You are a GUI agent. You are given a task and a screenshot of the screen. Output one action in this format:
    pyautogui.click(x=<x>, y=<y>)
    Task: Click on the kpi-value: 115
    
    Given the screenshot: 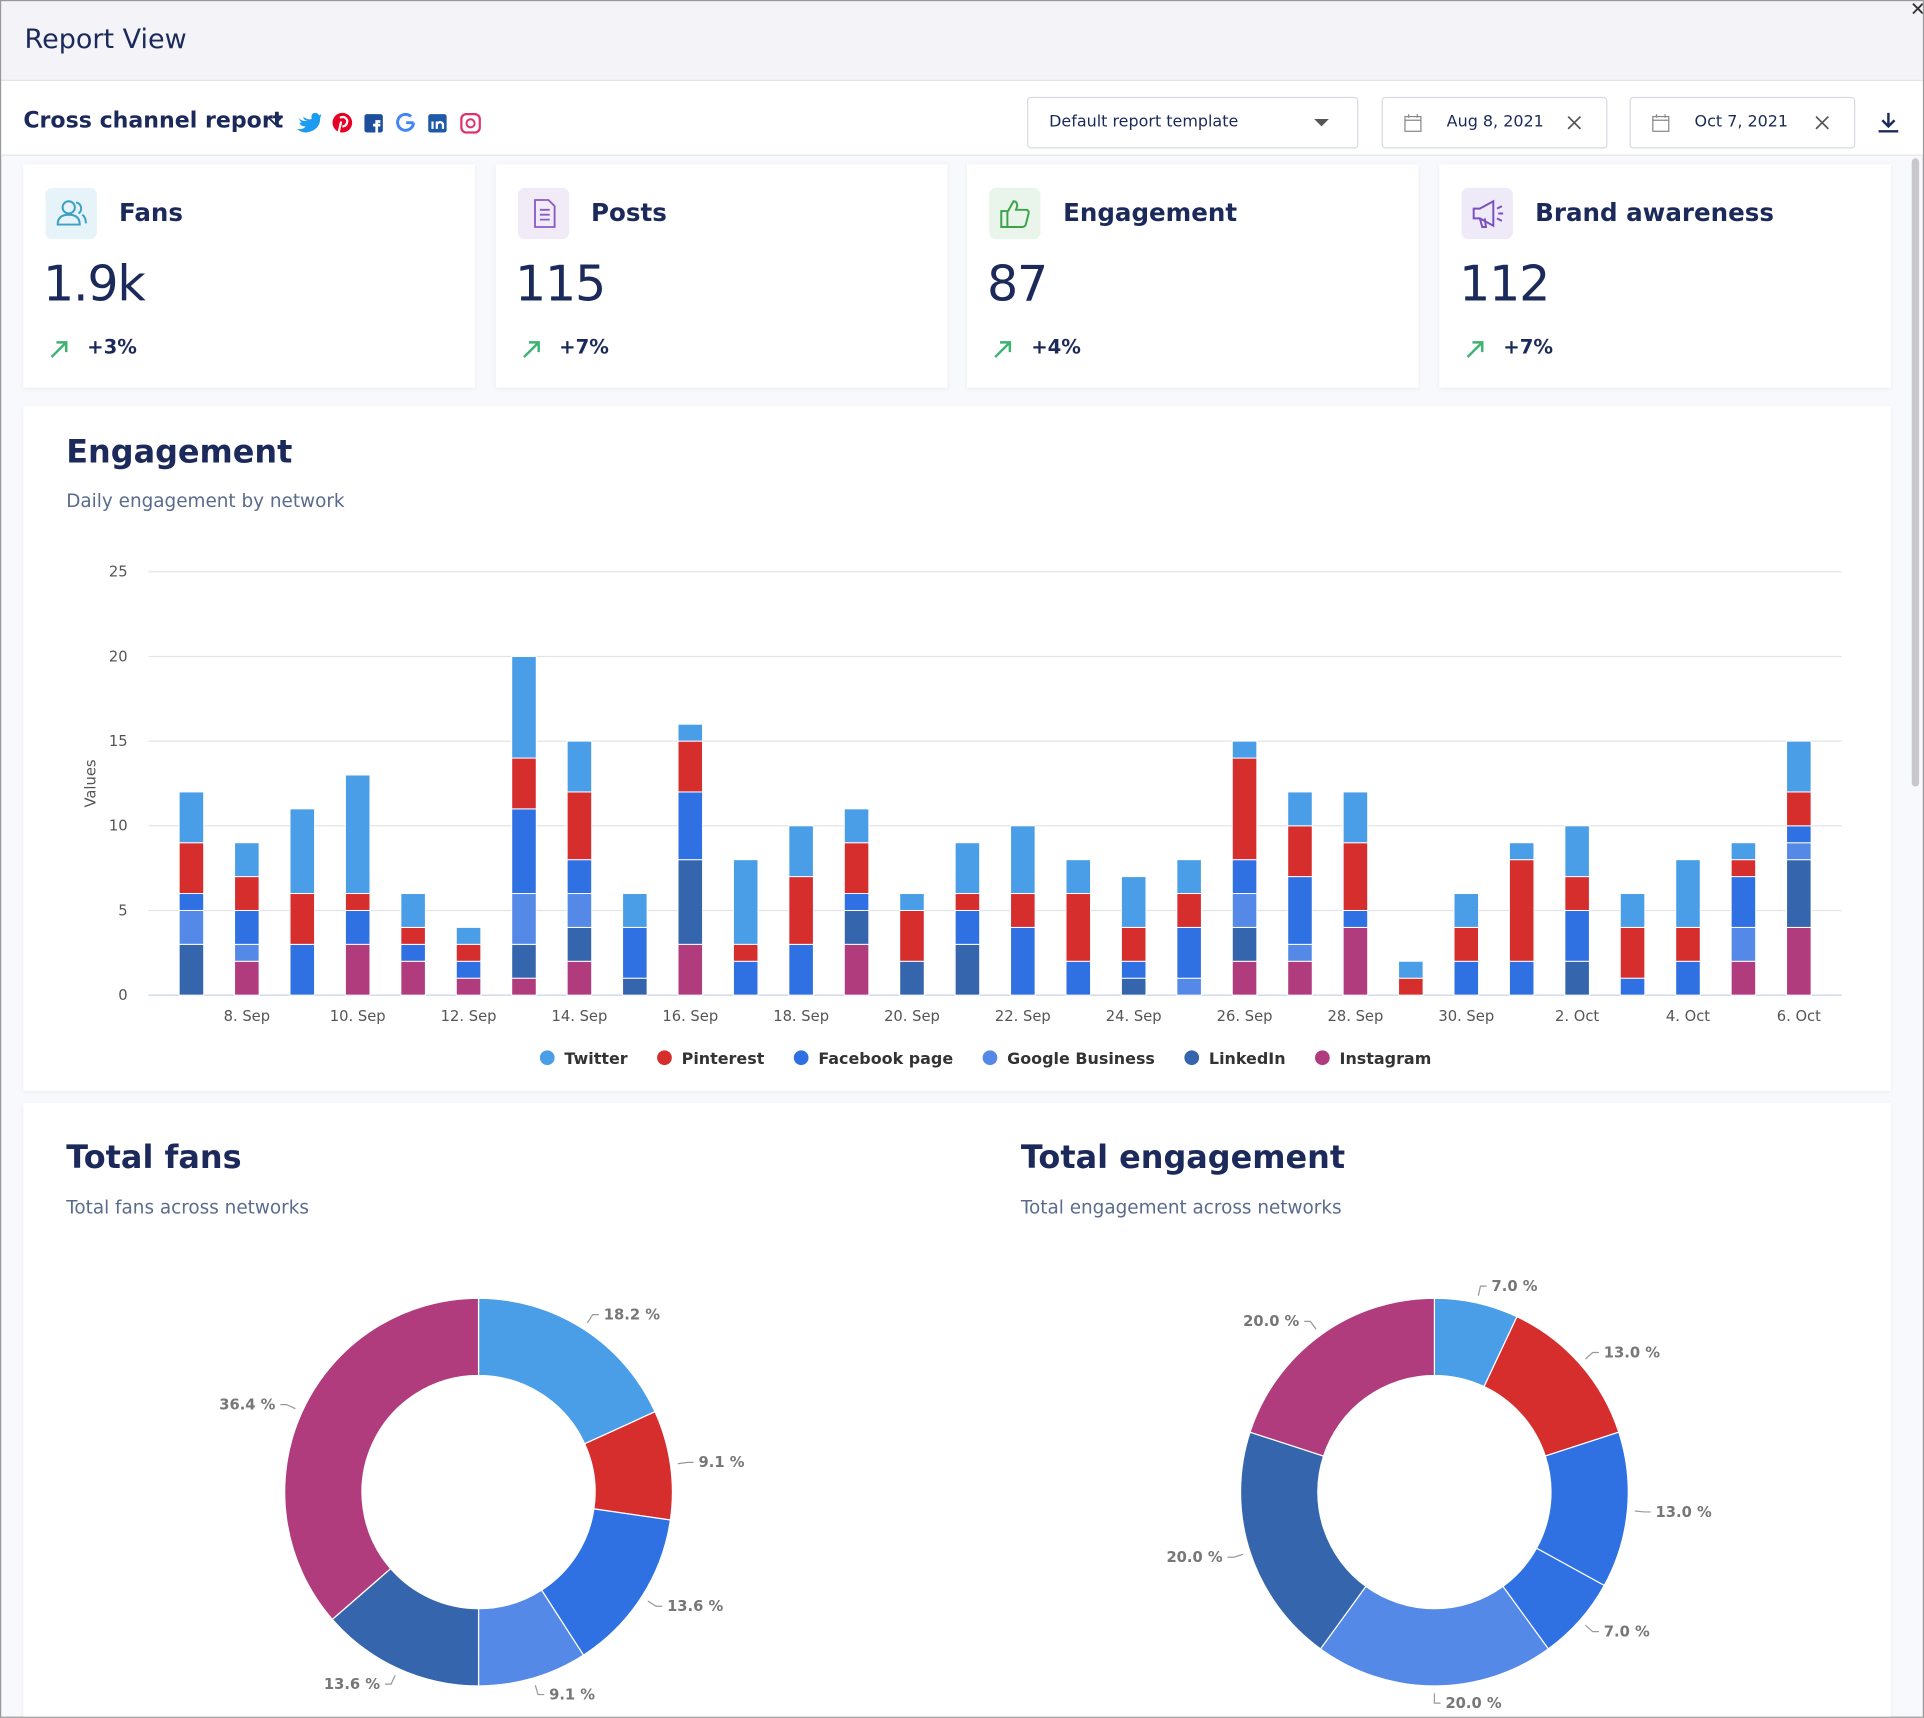 What is the action you would take?
    pyautogui.click(x=560, y=284)
    